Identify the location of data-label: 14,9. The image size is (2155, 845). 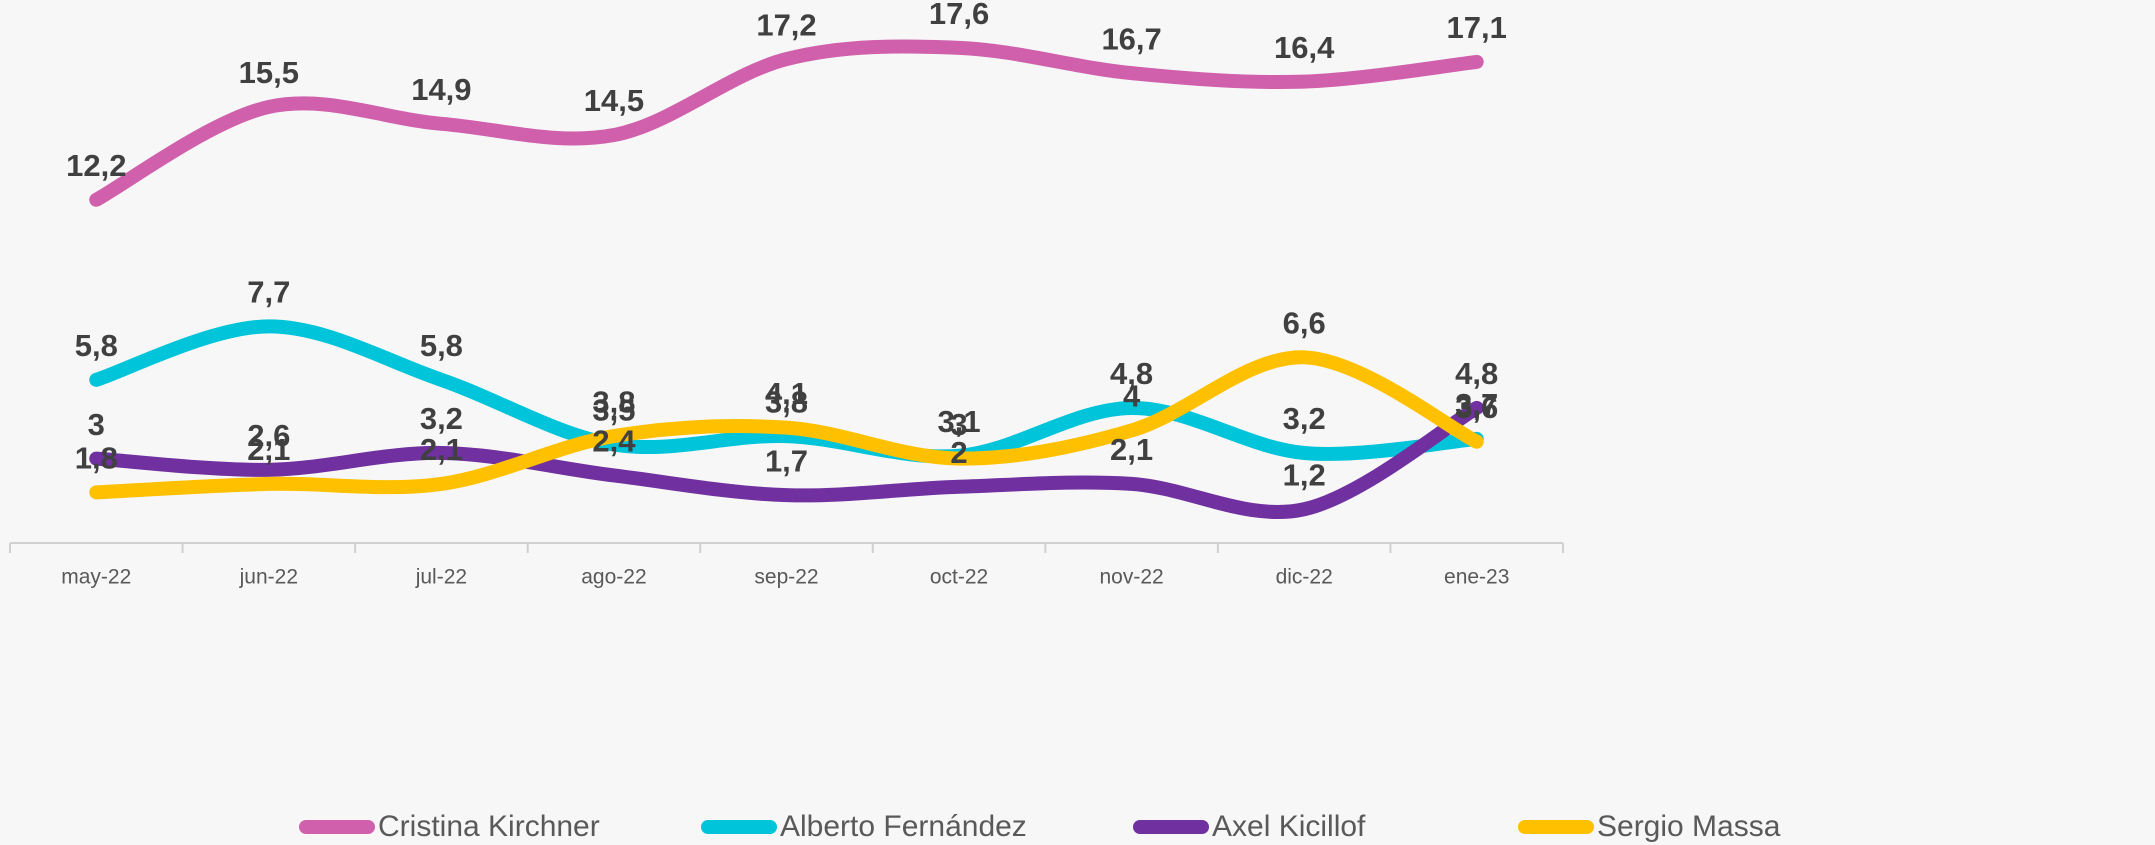
(441, 89).